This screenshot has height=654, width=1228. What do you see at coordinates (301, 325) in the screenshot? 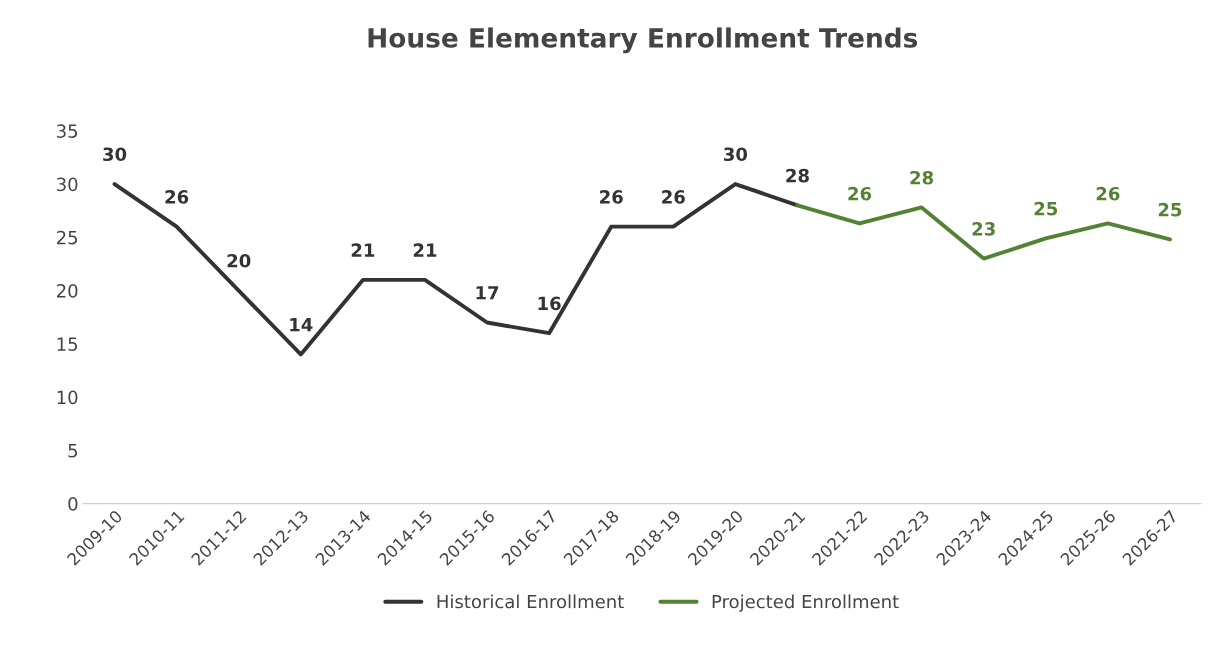
I see `data-label: 14` at bounding box center [301, 325].